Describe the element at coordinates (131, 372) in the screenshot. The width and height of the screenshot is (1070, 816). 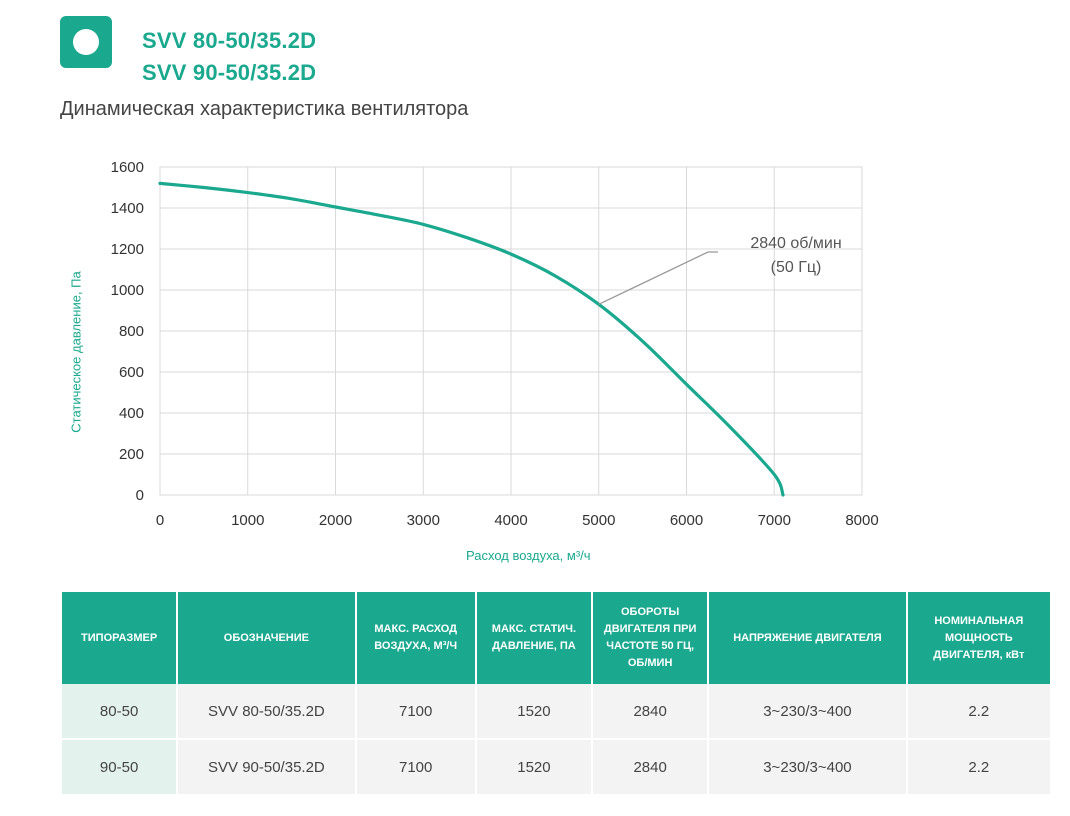
I see `y-tick-label: 600` at that location.